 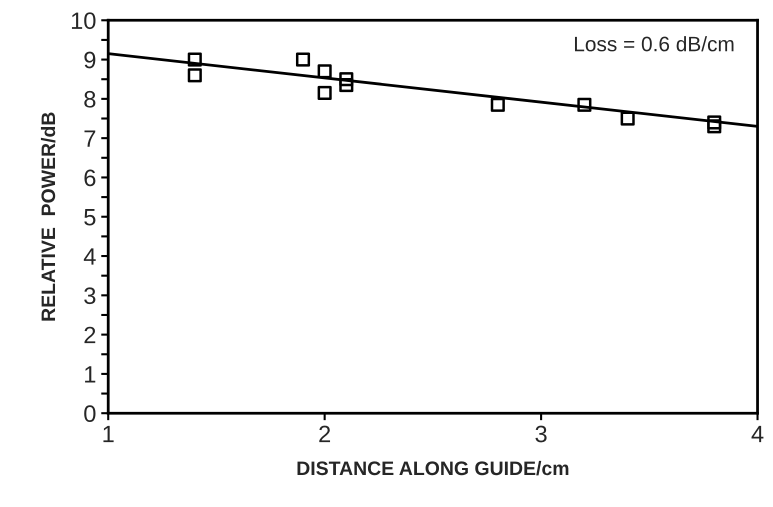 I want to click on y-tick-label: 5, so click(x=90, y=217).